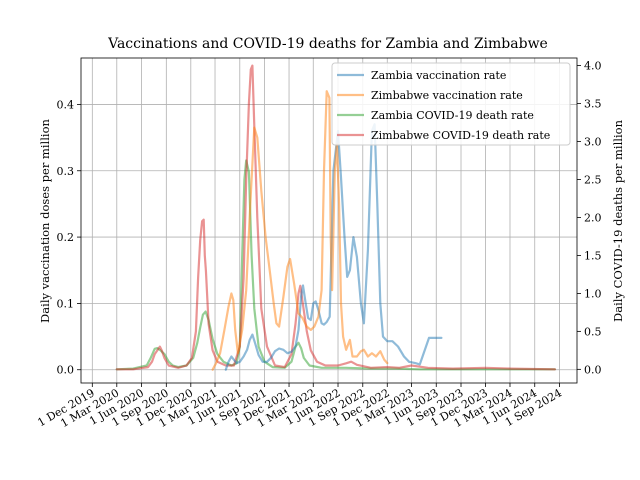  Describe the element at coordinates (438, 75) in the screenshot. I see `legend-label: Zambia vaccination rate` at that location.